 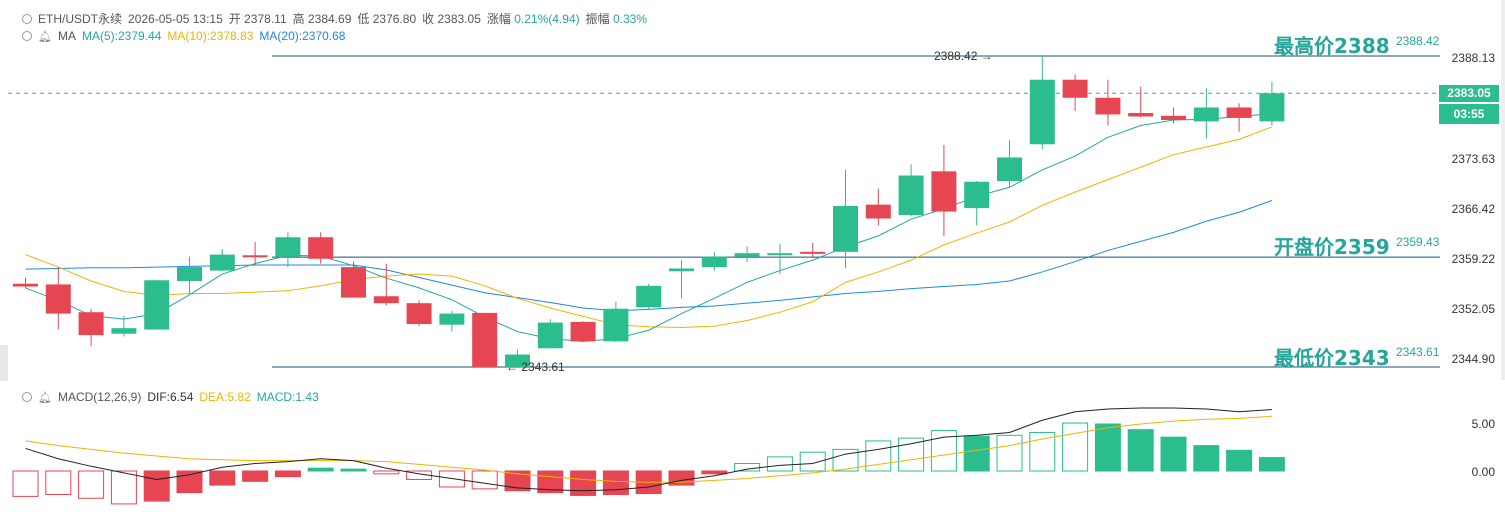 What do you see at coordinates (648, 449) in the screenshot?
I see `dea-line` at bounding box center [648, 449].